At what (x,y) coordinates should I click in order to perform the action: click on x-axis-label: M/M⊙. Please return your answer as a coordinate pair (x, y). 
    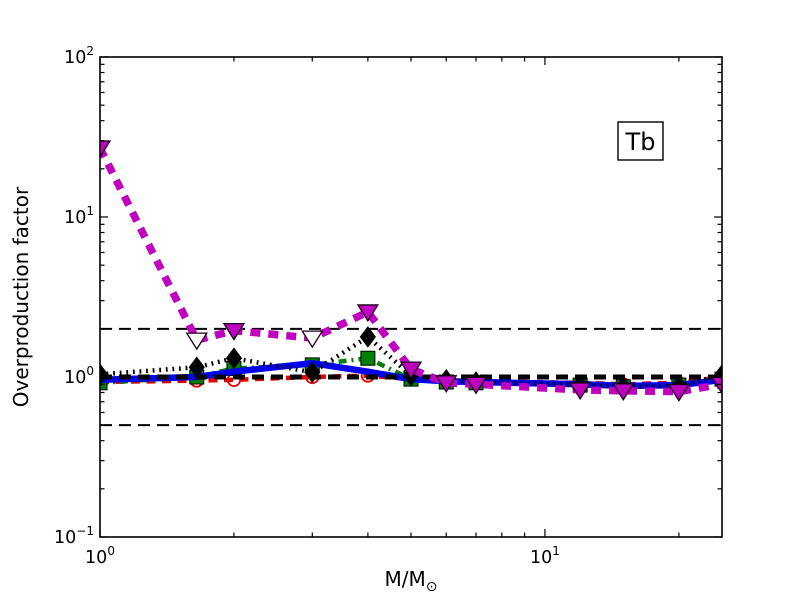
    Looking at the image, I should click on (411, 581).